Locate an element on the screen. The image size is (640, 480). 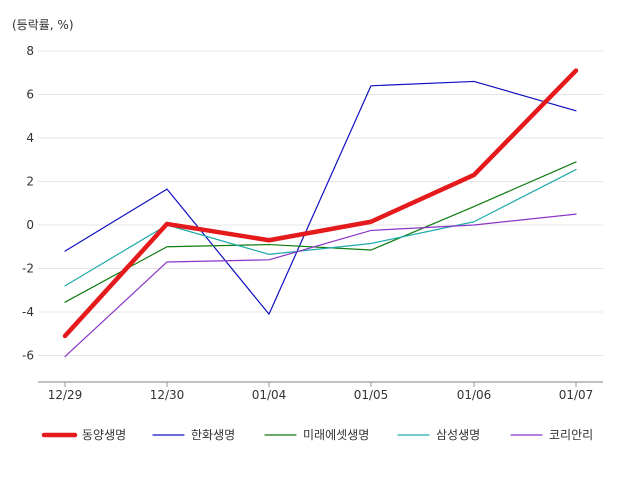
y-tick-label: 6 is located at coordinates (30, 95).